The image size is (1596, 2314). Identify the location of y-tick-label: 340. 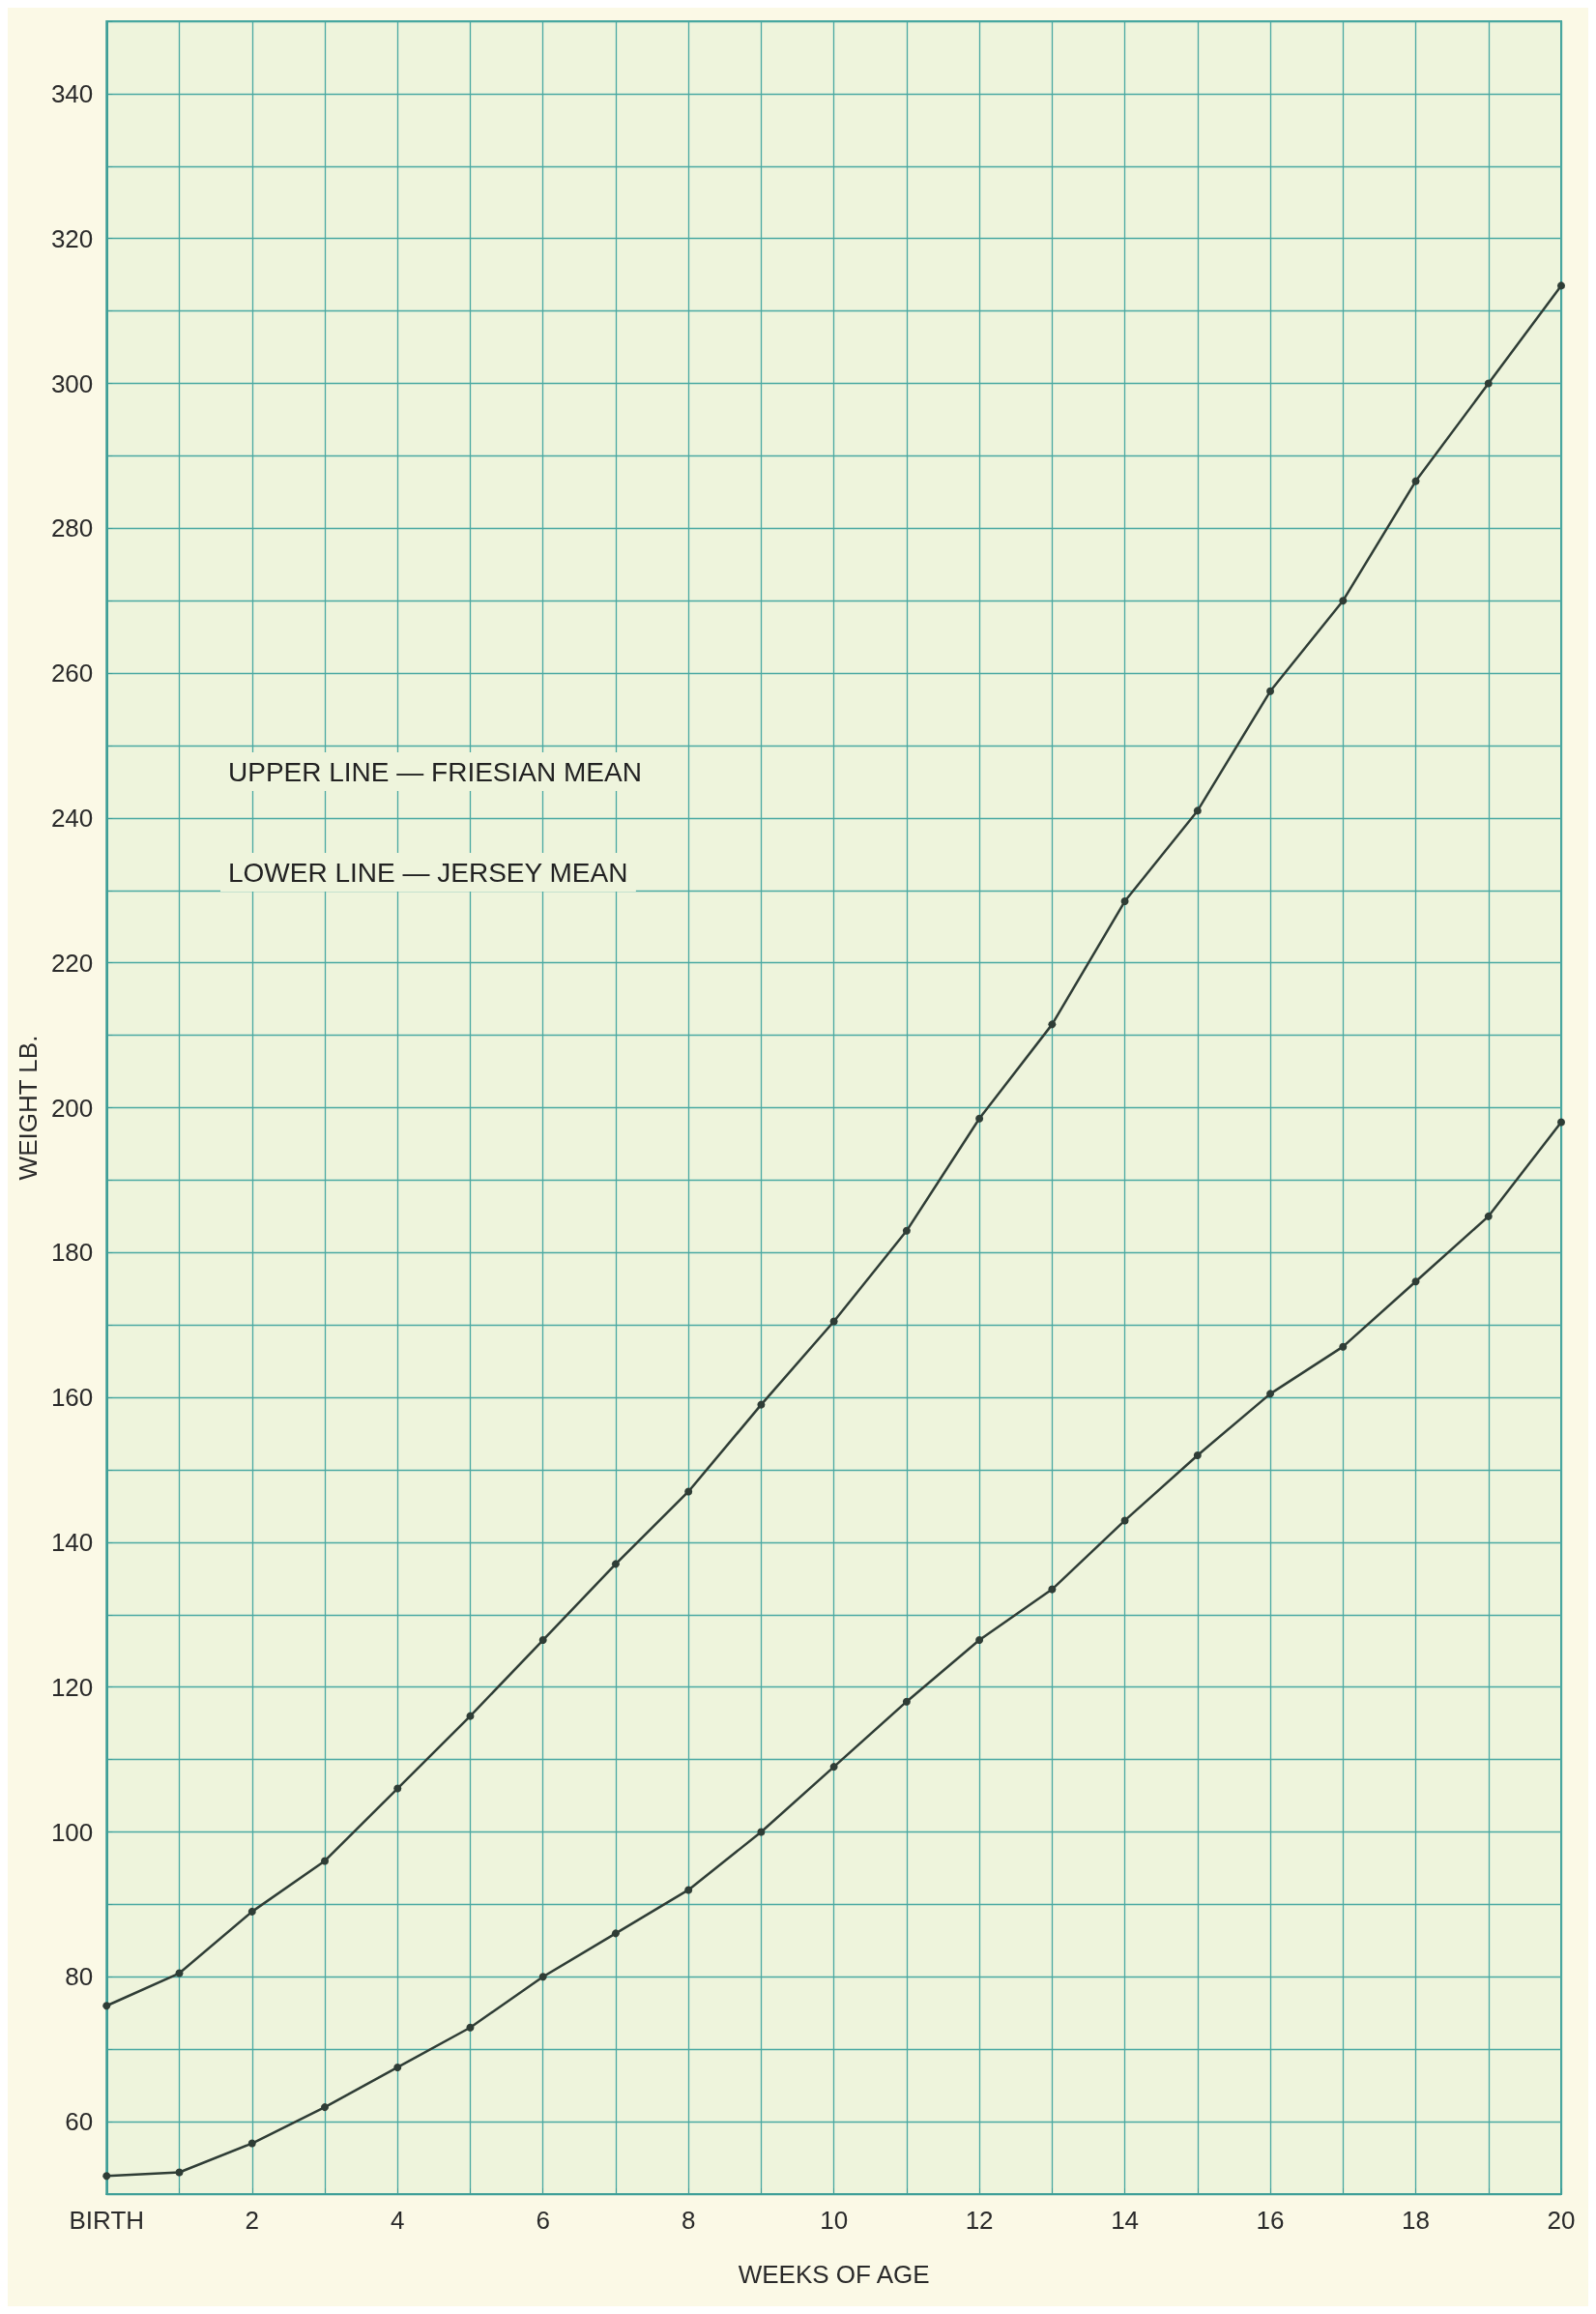
(72, 93).